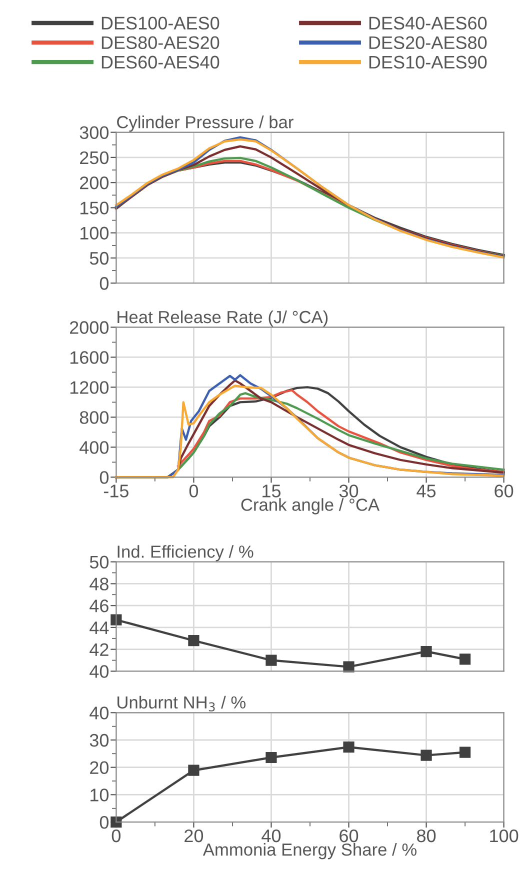 The image size is (521, 882). What do you see at coordinates (161, 23) in the screenshot?
I see `legend-label: DES100-AES0` at bounding box center [161, 23].